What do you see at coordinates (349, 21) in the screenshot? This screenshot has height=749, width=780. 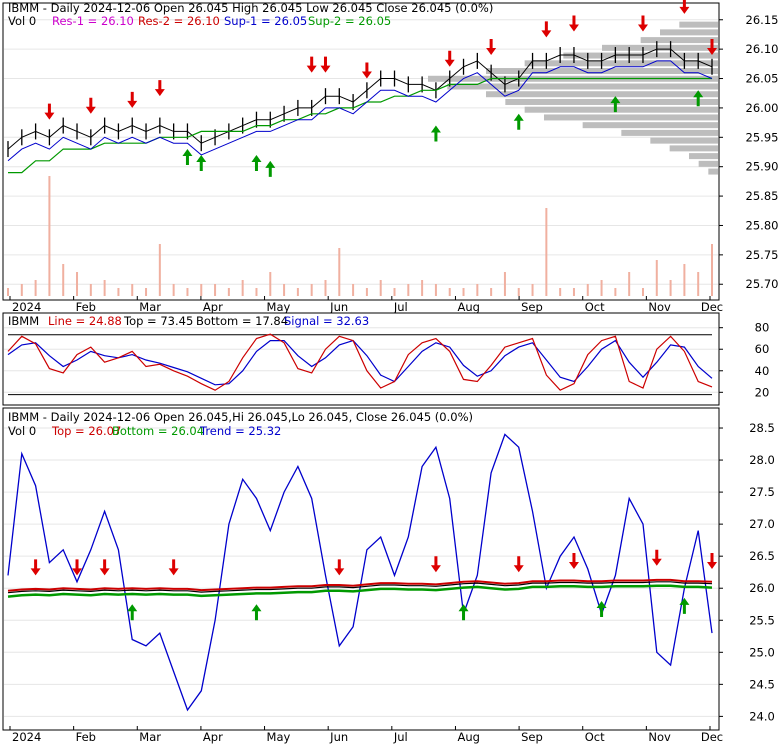 I see `legend-sup2: Sup-2 = 26.05` at bounding box center [349, 21].